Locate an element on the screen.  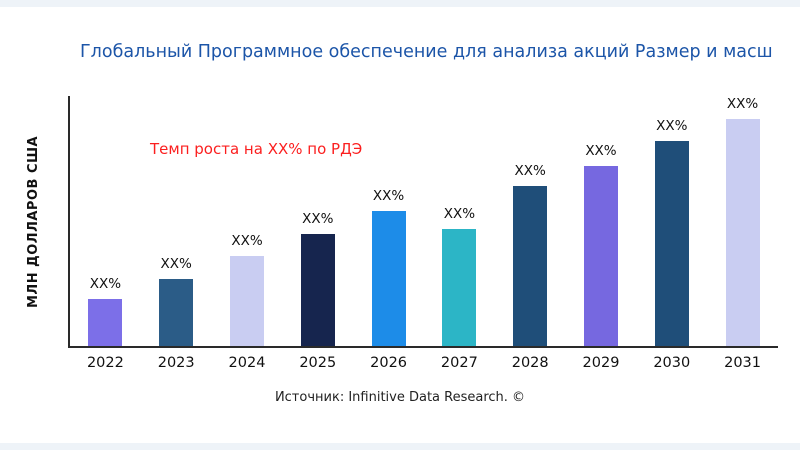
bar-column: XX% 2027 is located at coordinates (459, 234).